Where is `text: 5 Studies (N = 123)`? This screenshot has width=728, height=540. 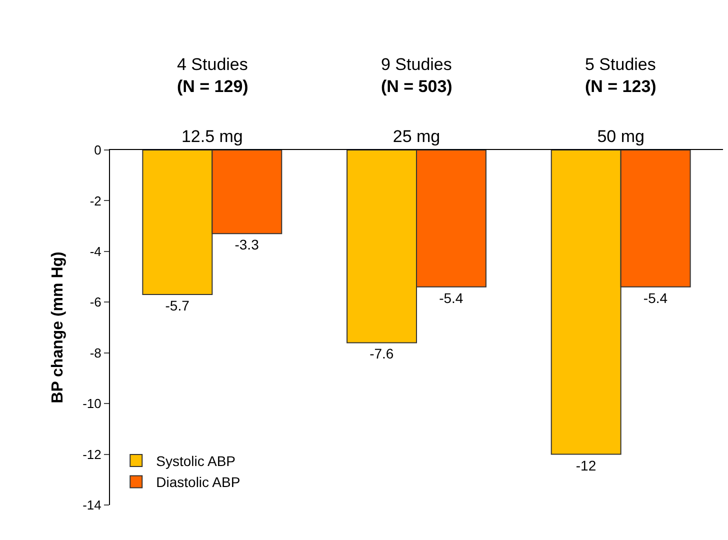 text: 5 Studies (N = 123) is located at coordinates (620, 75).